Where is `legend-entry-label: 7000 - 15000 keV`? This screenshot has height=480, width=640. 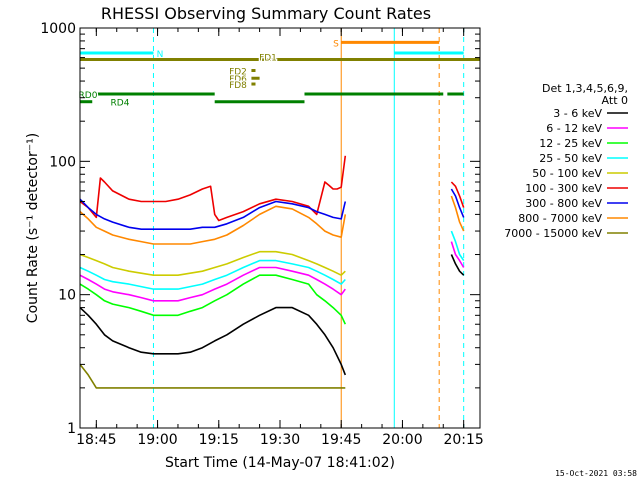
legend-entry-label: 7000 - 15000 keV is located at coordinates (553, 233).